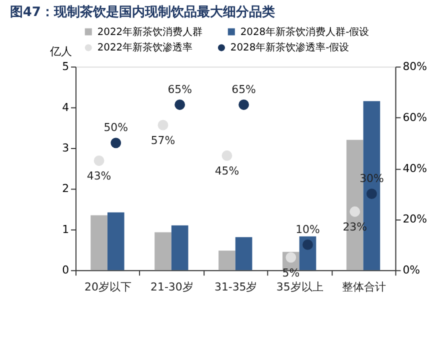 This screenshot has width=432, height=339. I want to click on y-axis-title: 亿人, so click(60, 51).